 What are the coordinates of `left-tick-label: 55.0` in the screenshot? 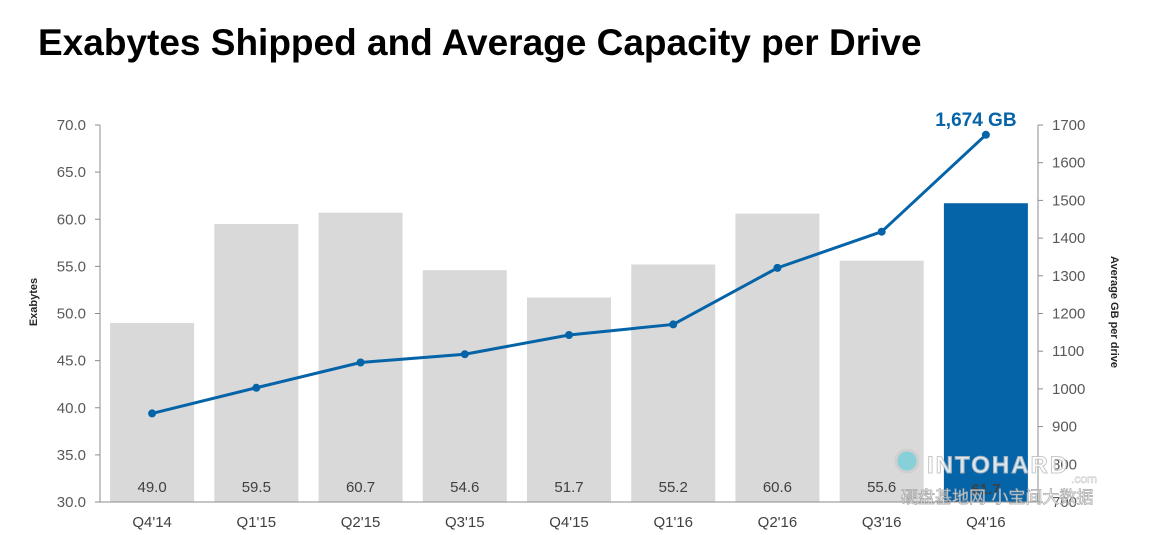 It's located at (71, 266).